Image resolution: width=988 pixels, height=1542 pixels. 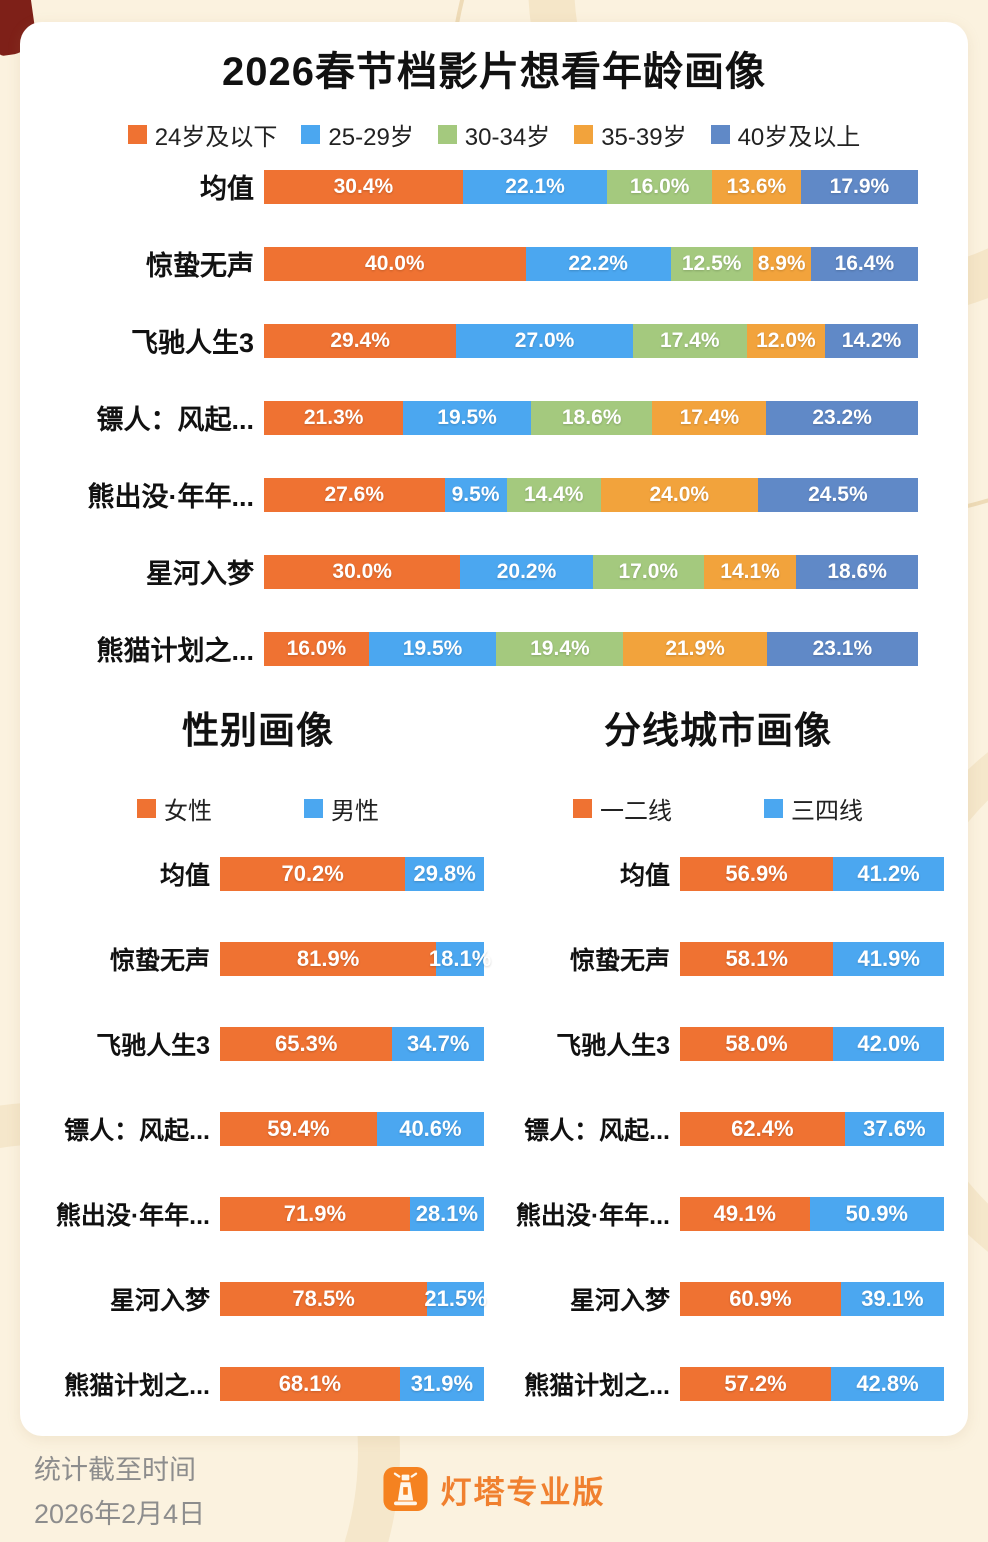 I want to click on bar-segment: 16.0%, so click(x=316, y=648).